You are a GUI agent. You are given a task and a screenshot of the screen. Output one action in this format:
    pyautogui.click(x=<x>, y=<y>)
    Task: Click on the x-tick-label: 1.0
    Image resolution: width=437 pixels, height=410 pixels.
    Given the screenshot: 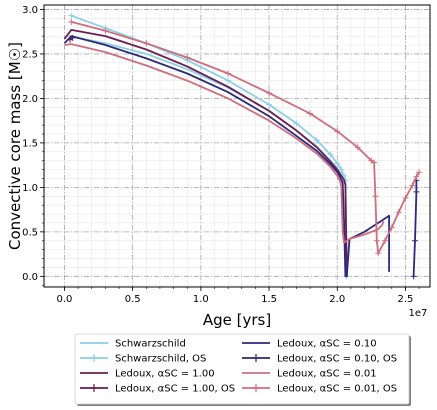 What is the action you would take?
    pyautogui.click(x=201, y=299)
    